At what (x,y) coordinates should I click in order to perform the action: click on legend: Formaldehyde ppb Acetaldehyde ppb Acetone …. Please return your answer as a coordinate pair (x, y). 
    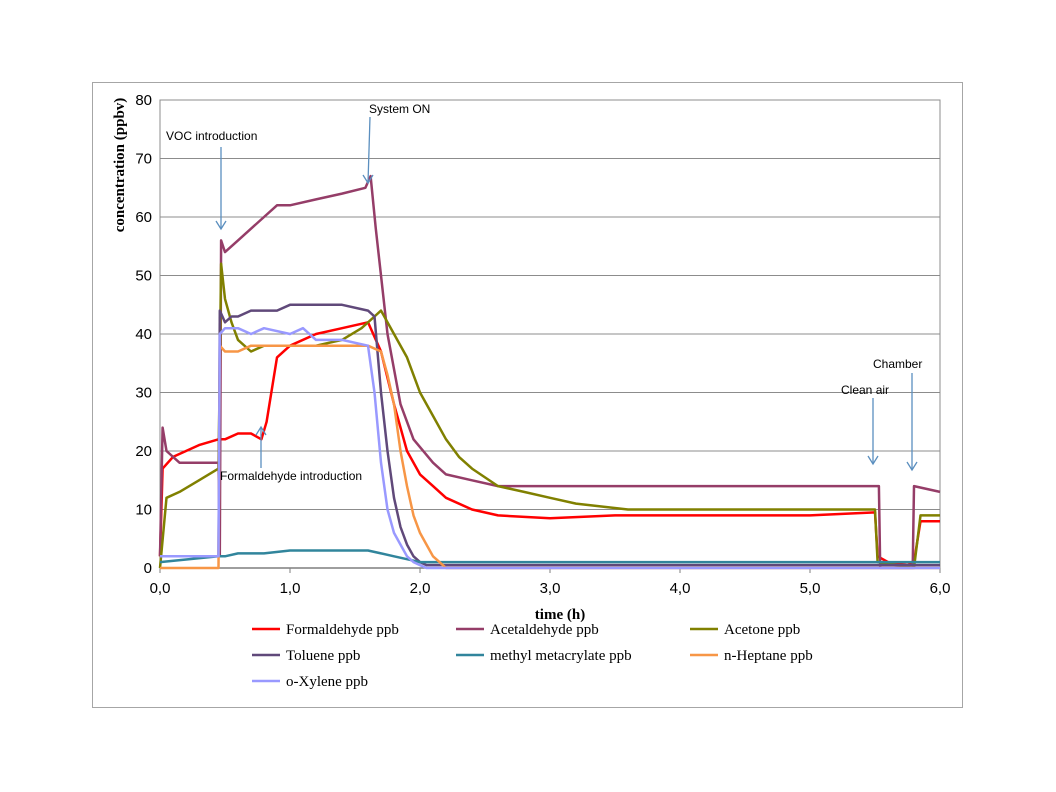
    Looking at the image, I should click on (532, 656).